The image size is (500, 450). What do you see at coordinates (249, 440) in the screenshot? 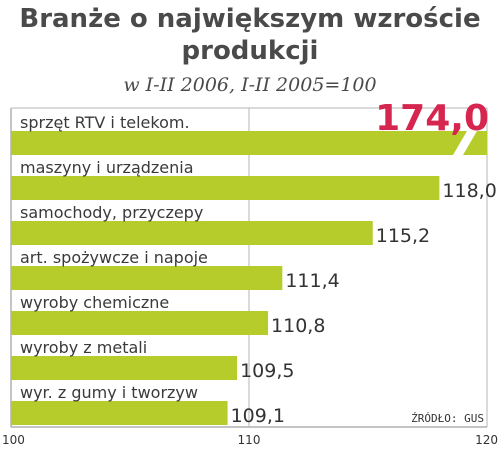
I see `tick-label: 110` at bounding box center [249, 440].